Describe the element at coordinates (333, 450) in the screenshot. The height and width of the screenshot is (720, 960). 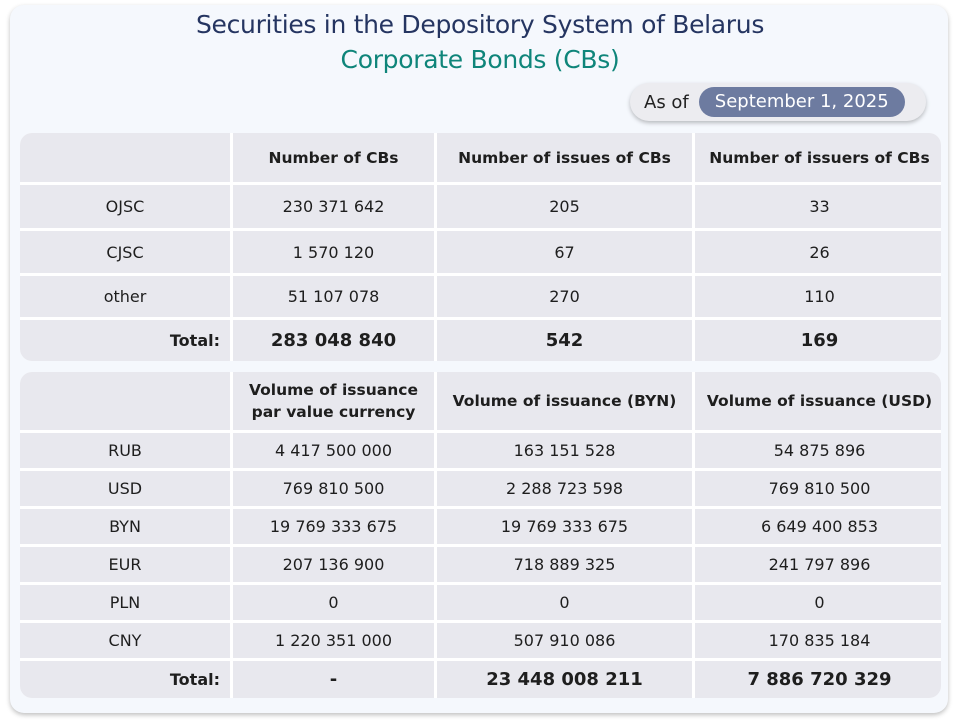
I see `table-cell: 4 417 500 000` at that location.